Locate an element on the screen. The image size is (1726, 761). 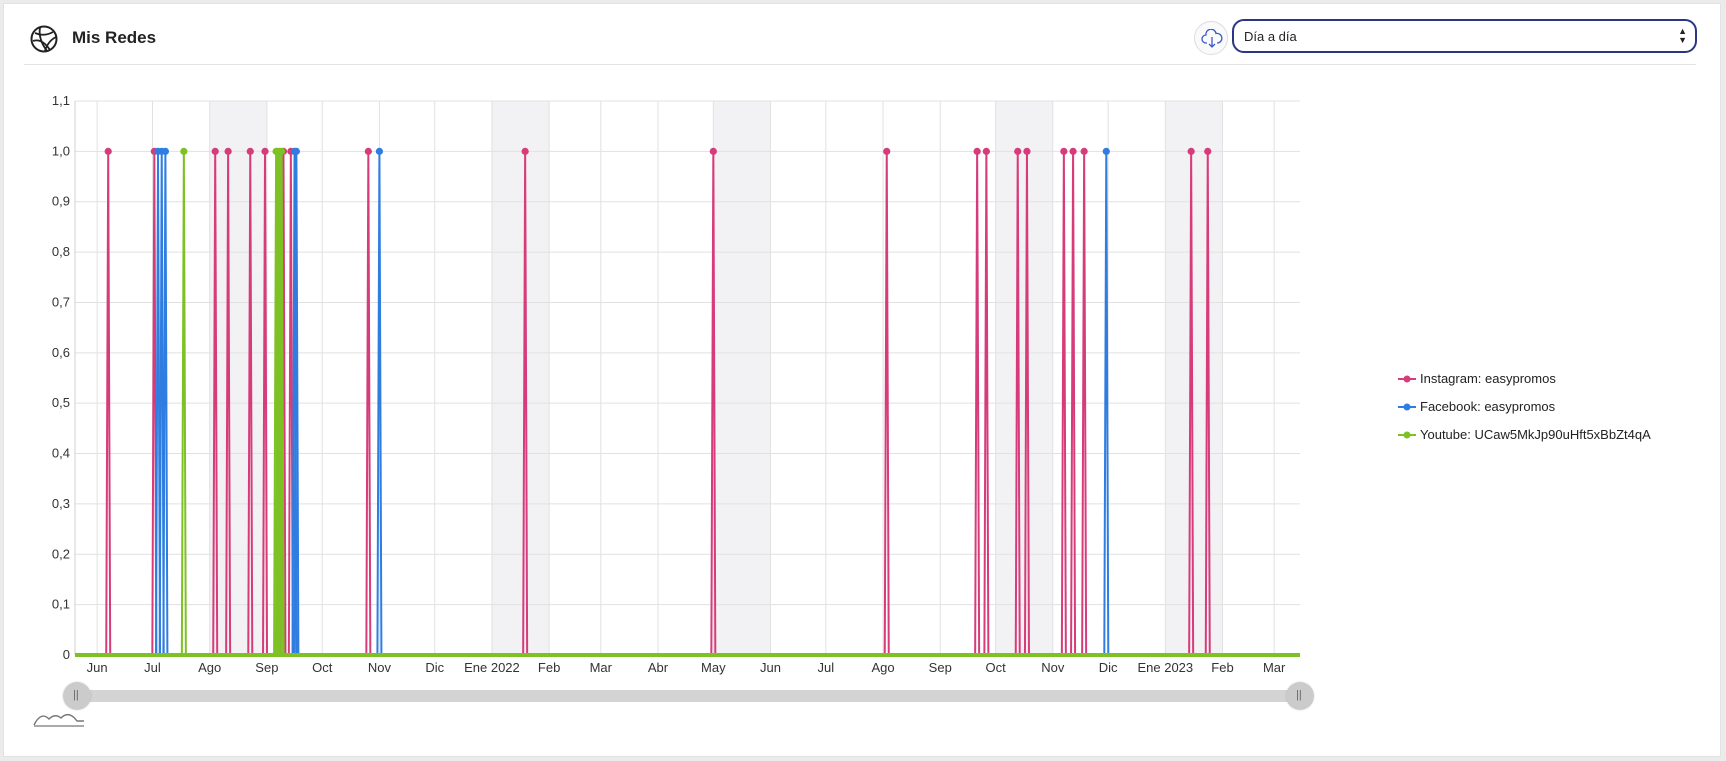
x-tick-label: Ene 2022 is located at coordinates (492, 667).